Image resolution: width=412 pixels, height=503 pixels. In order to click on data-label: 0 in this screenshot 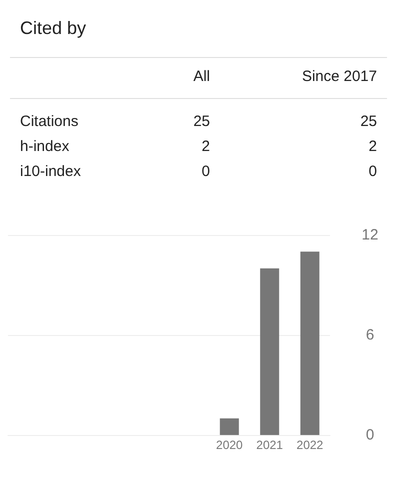, I will do `click(206, 171)`.